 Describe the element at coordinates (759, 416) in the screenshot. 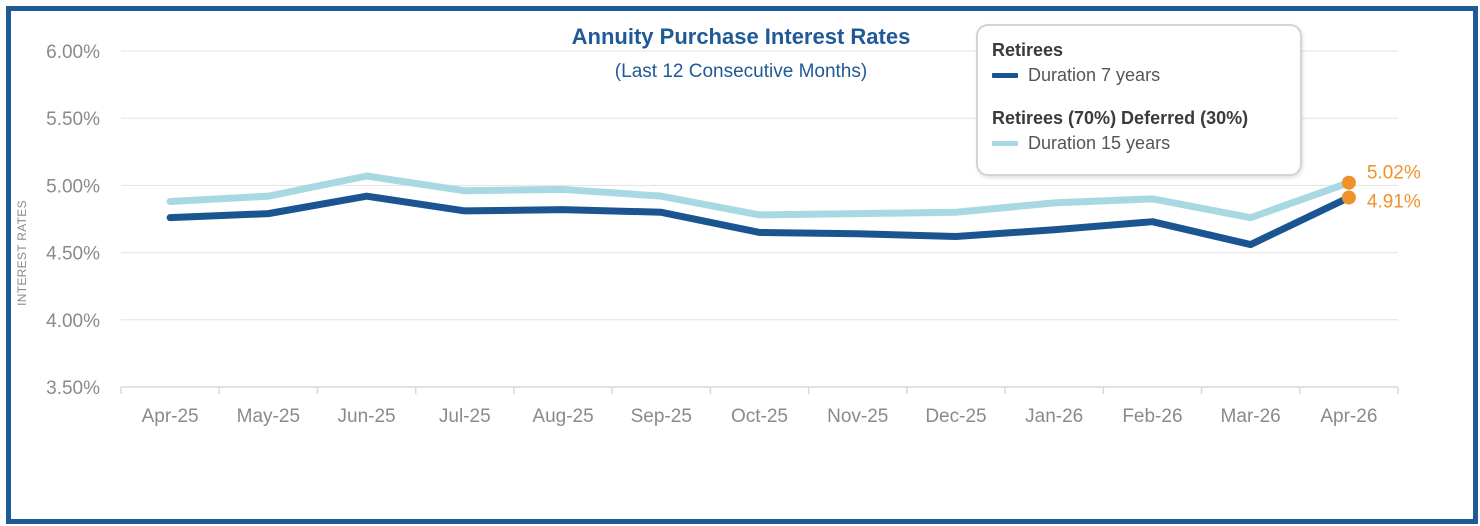

I see `x-tick-label: Oct-25` at that location.